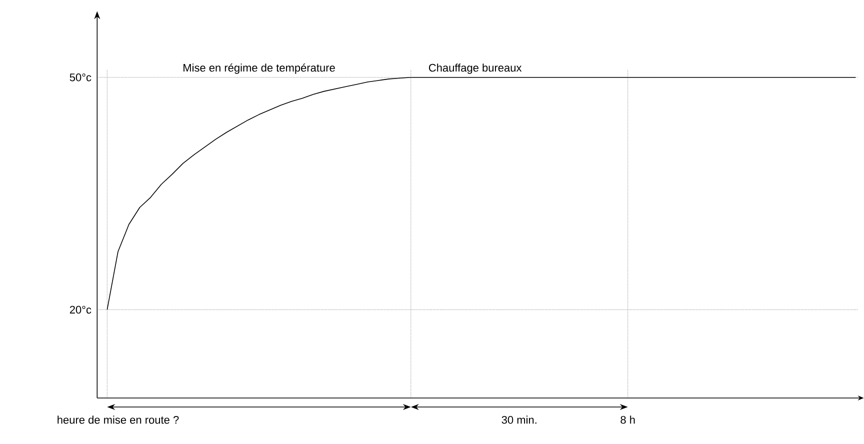 The height and width of the screenshot is (444, 864). I want to click on annotation: Chauffage bureaux, so click(475, 69).